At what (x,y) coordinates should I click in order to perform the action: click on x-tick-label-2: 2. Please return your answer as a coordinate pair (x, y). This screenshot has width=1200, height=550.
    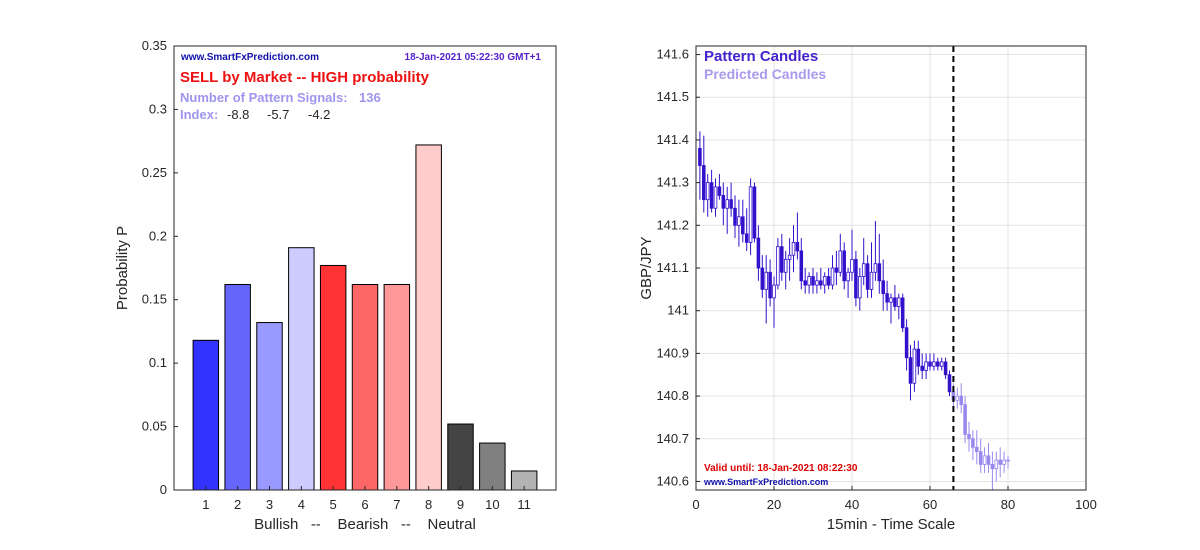
    Looking at the image, I should click on (237, 504).